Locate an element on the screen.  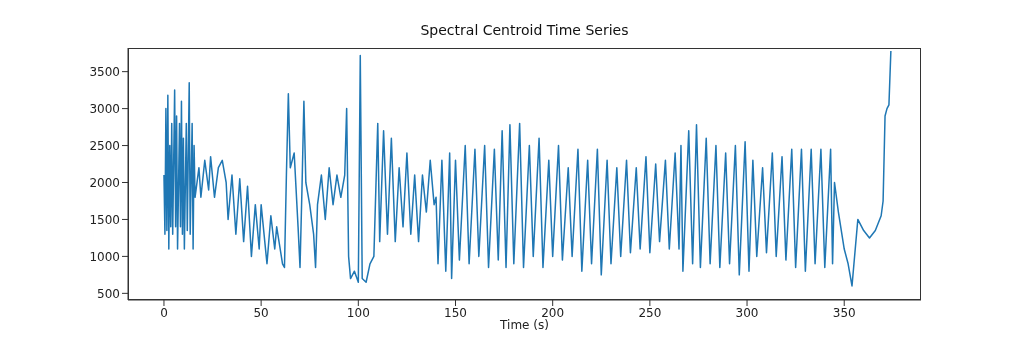
y-tick-label: 3500 is located at coordinates (104, 71).